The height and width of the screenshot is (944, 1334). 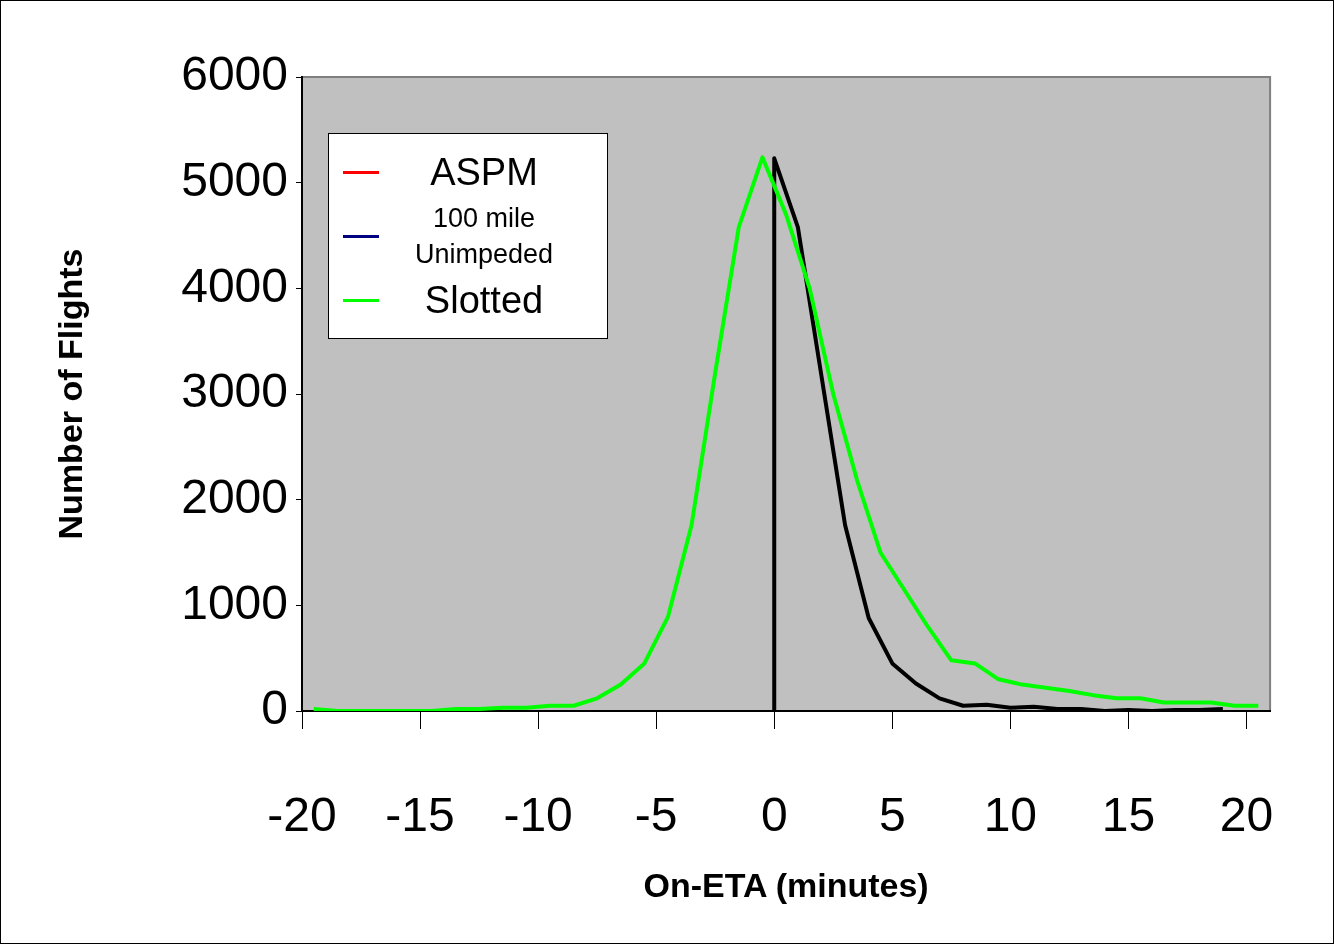 I want to click on y-tick-label: 5000, so click(x=234, y=179).